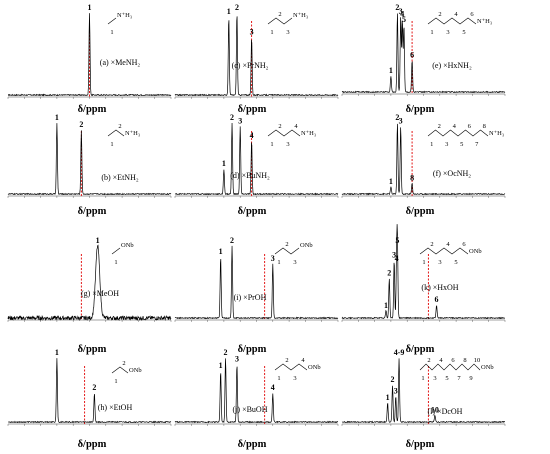 The image size is (550, 454). What do you see at coordinates (89, 295) in the screenshot?
I see `panel-g: 1 (g) ×MeOH 1 ONb δ/ppm` at bounding box center [89, 295].